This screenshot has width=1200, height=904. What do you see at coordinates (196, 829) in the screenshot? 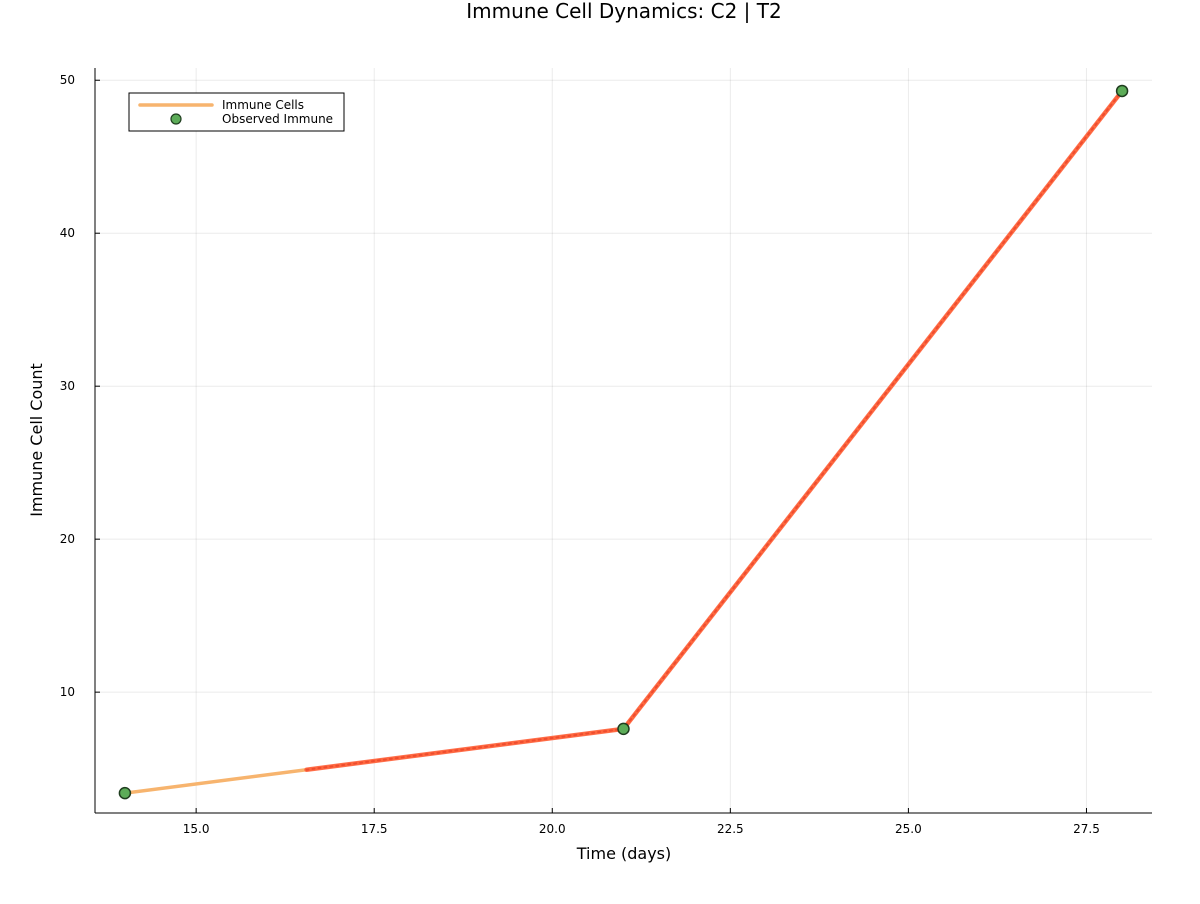
I see `x-tick-label: 15.0` at bounding box center [196, 829].